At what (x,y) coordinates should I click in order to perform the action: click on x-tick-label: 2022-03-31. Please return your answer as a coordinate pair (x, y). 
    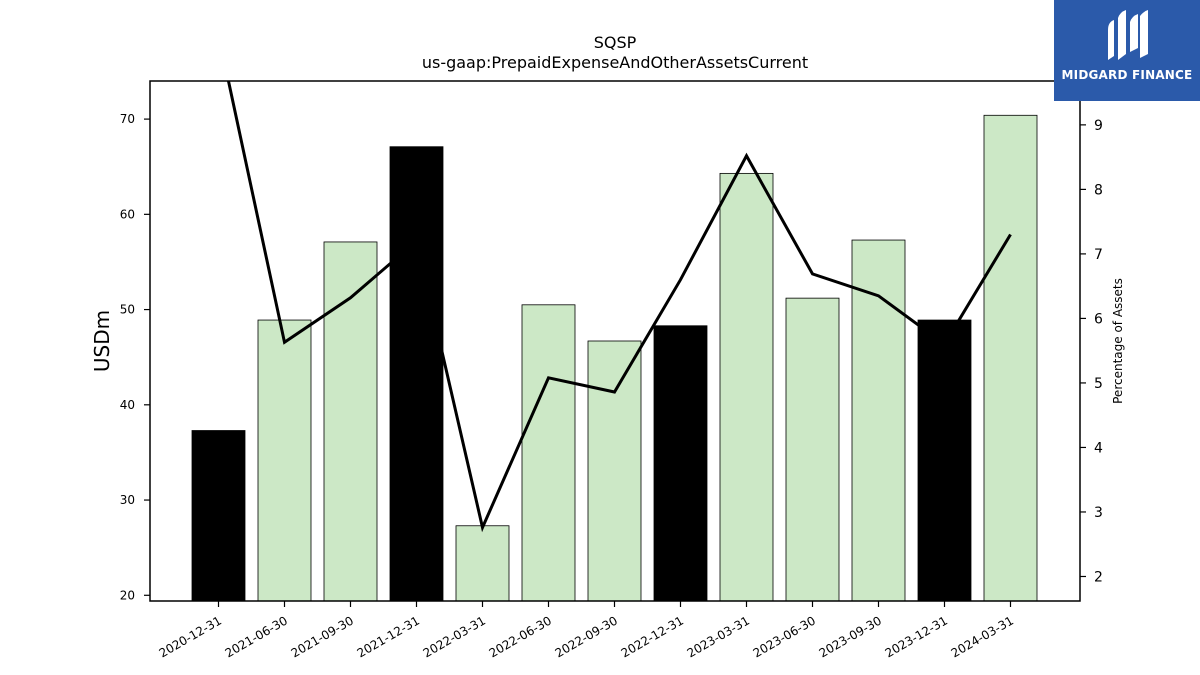
    Looking at the image, I should click on (454, 636).